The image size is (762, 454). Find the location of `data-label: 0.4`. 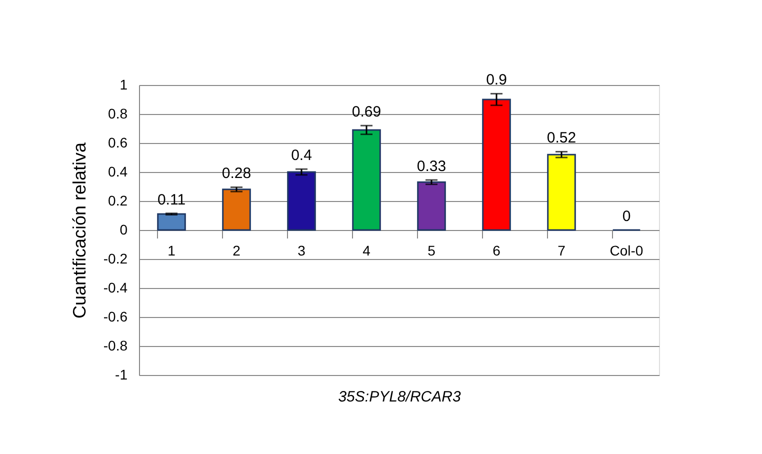

data-label: 0.4 is located at coordinates (301, 155).